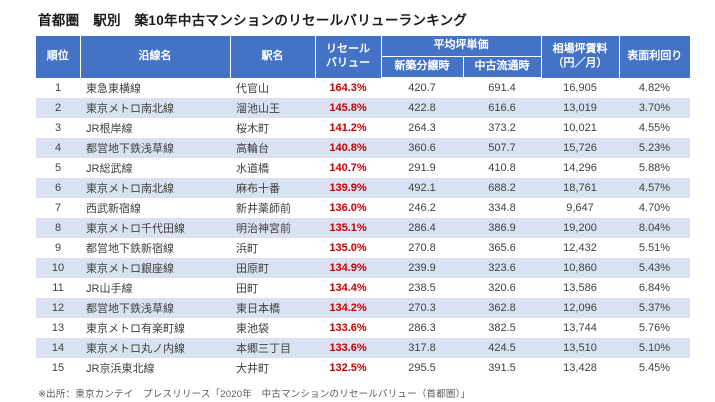  What do you see at coordinates (580, 248) in the screenshot?
I see `cell-rent: 12,432` at bounding box center [580, 248].